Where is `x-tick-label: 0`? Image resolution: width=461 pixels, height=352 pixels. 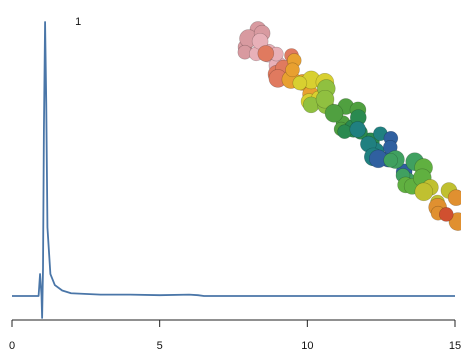 x-tick-label: 0 is located at coordinates (12, 346).